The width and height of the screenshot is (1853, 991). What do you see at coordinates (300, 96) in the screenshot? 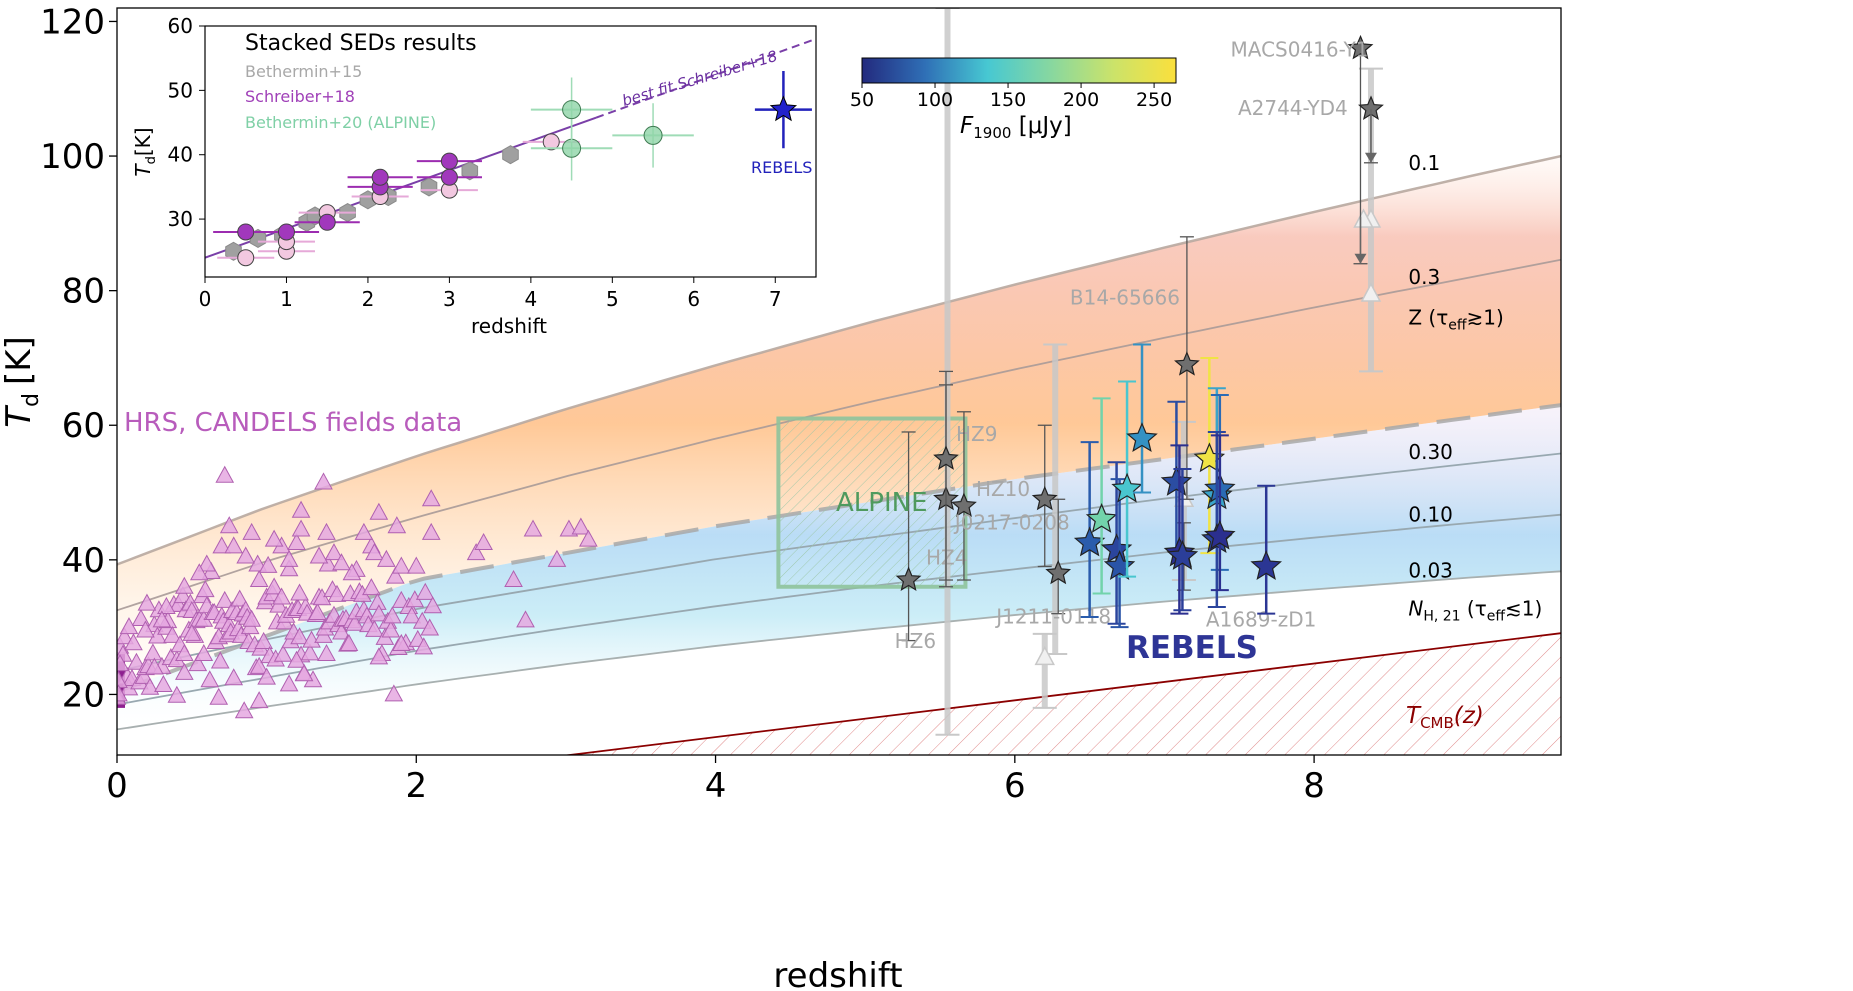
I see `inset-legend-schreiber18: Schreiber+18` at bounding box center [300, 96].